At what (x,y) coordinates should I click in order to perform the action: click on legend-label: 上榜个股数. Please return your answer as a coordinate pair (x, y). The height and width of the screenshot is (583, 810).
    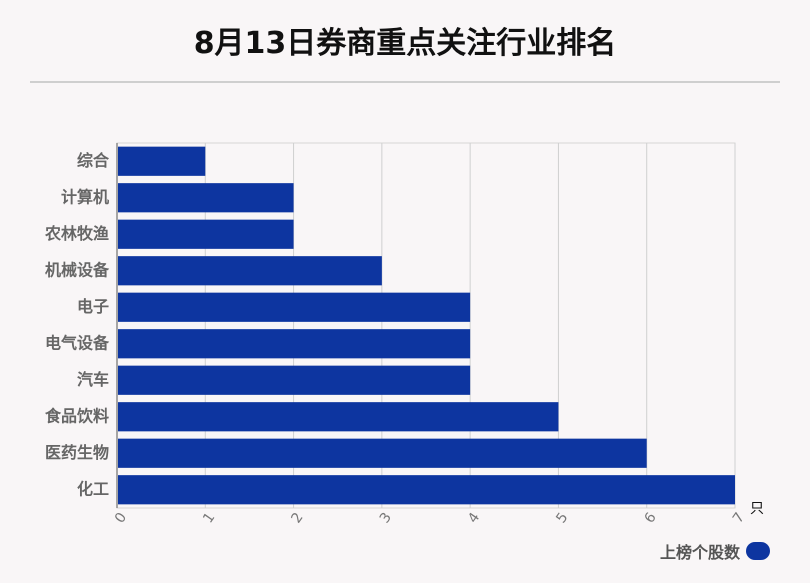
    Looking at the image, I should click on (700, 552).